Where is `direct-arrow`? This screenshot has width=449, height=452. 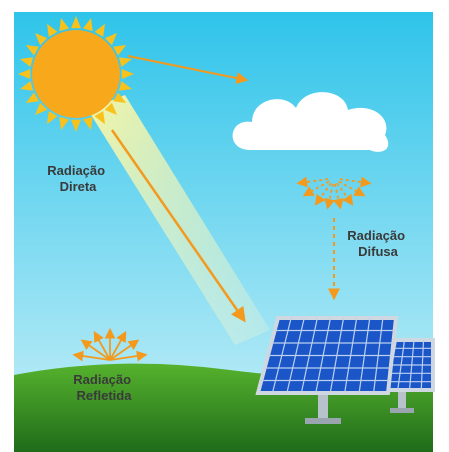
direct-arrow is located at coordinates (178, 226).